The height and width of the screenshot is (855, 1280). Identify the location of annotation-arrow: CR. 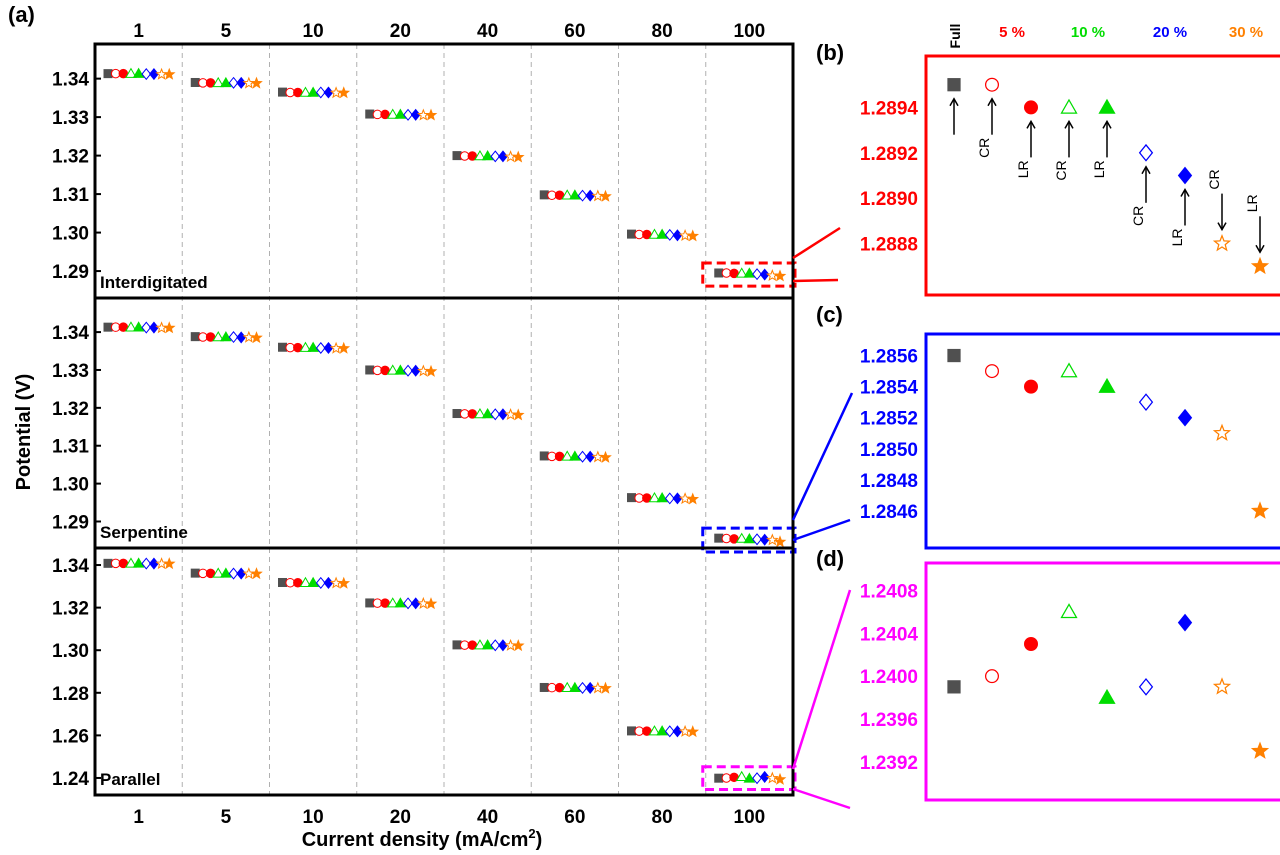
(986, 127).